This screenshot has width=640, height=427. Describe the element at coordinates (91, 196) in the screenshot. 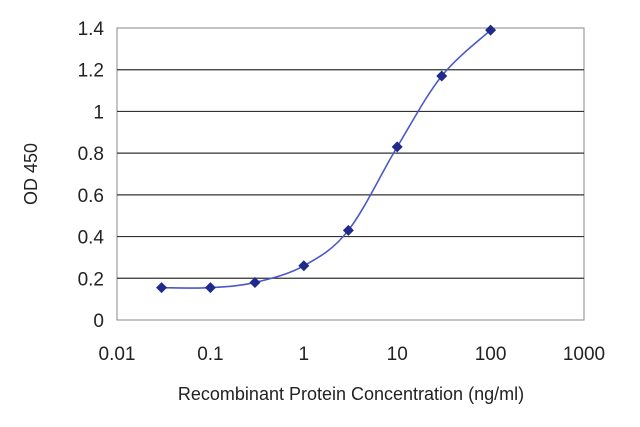

I see `y-tick-label-3: 0.6` at that location.